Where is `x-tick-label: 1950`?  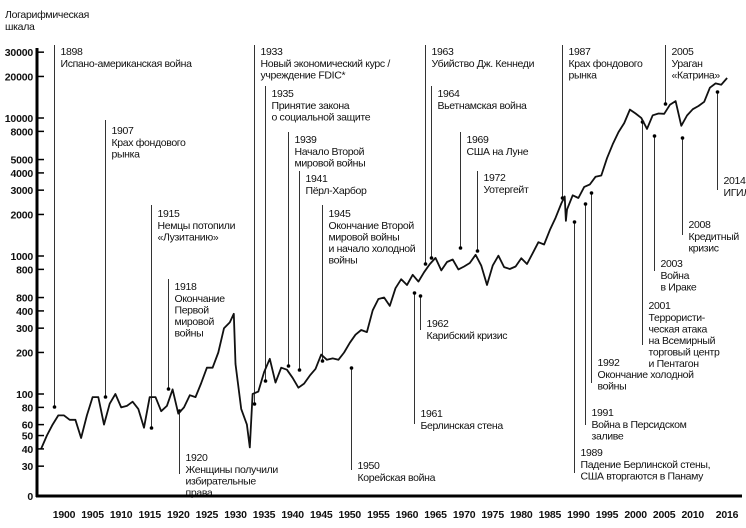
x-tick-label: 1950 is located at coordinates (350, 515).